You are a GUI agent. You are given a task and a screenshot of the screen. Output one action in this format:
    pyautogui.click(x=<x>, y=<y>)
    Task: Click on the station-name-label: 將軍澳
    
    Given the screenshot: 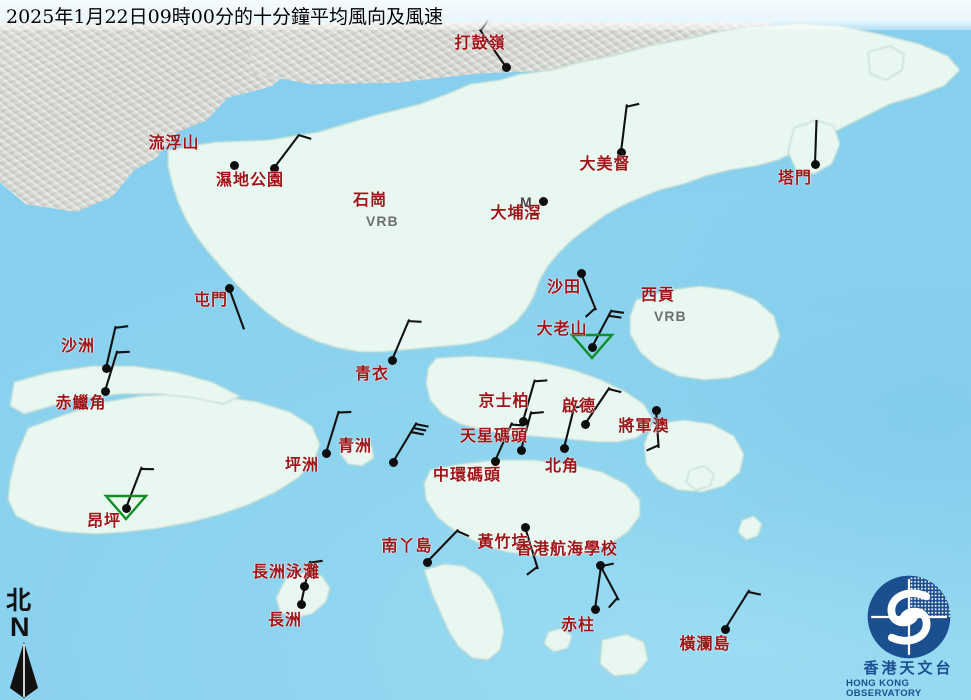 What is the action you would take?
    pyautogui.click(x=644, y=425)
    